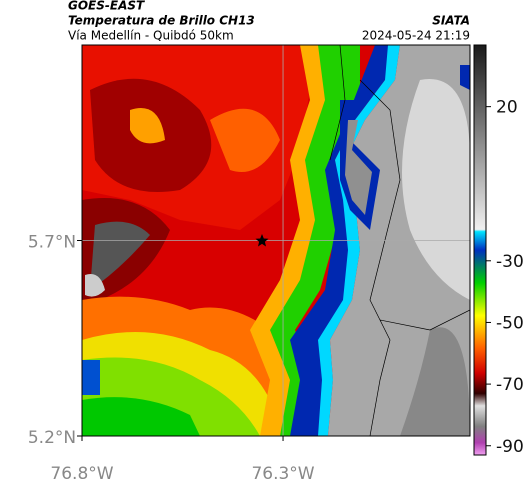 This screenshot has width=526, height=495. What do you see at coordinates (52, 438) in the screenshot?
I see `y-tick-label: 5.2°N` at bounding box center [52, 438].